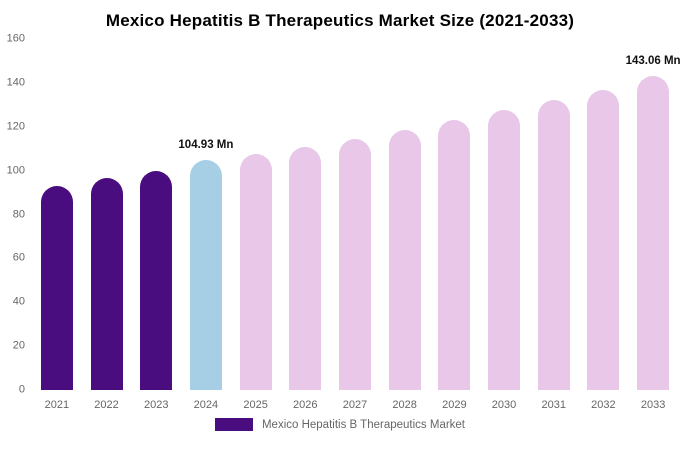 The width and height of the screenshot is (680, 461). I want to click on value-label-2033: 143.06 Mn, so click(652, 61).